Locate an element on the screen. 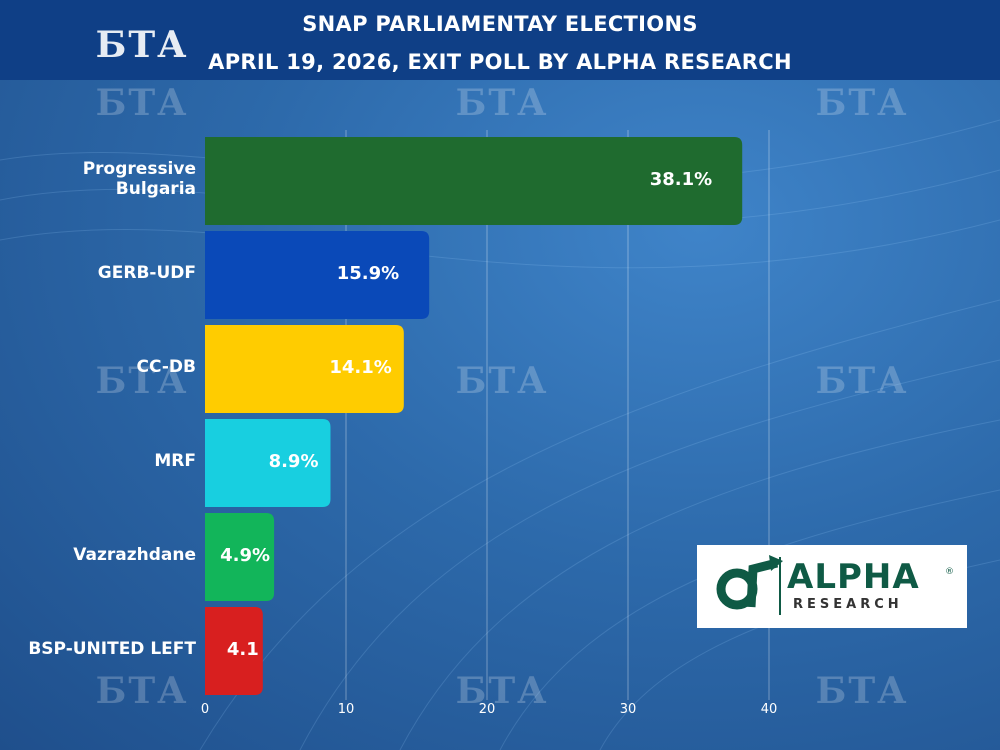 This screenshot has height=750, width=1000. category-label: Progressive Bulgaria is located at coordinates (101, 179).